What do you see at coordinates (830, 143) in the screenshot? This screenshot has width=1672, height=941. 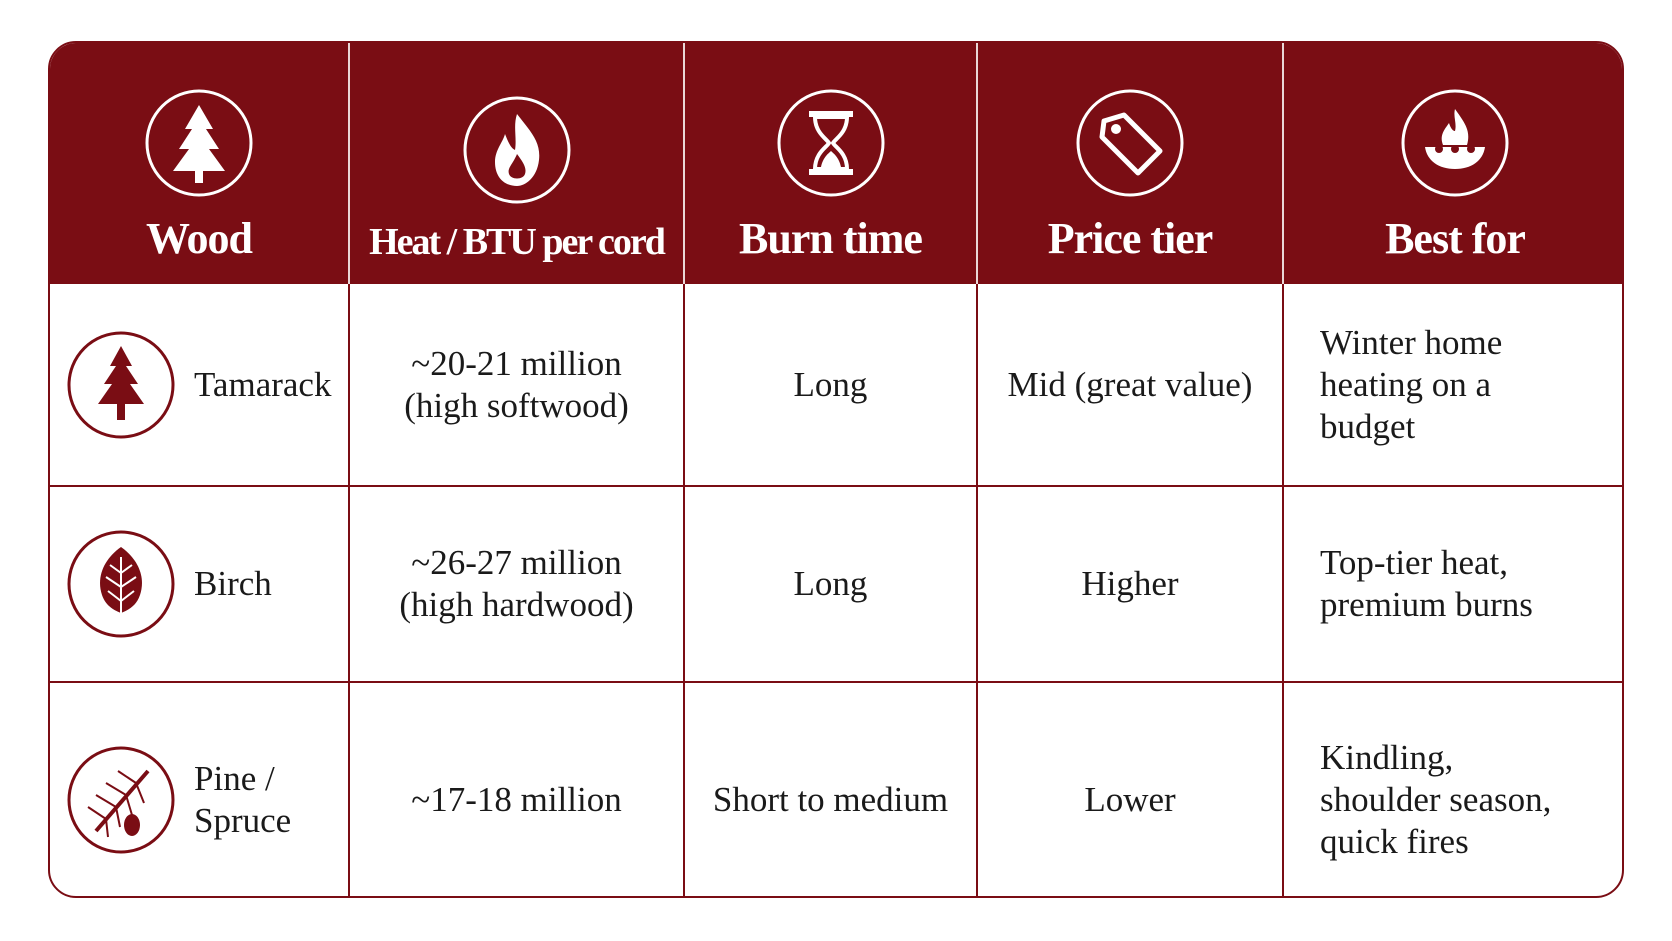 I see `hourglass-icon` at bounding box center [830, 143].